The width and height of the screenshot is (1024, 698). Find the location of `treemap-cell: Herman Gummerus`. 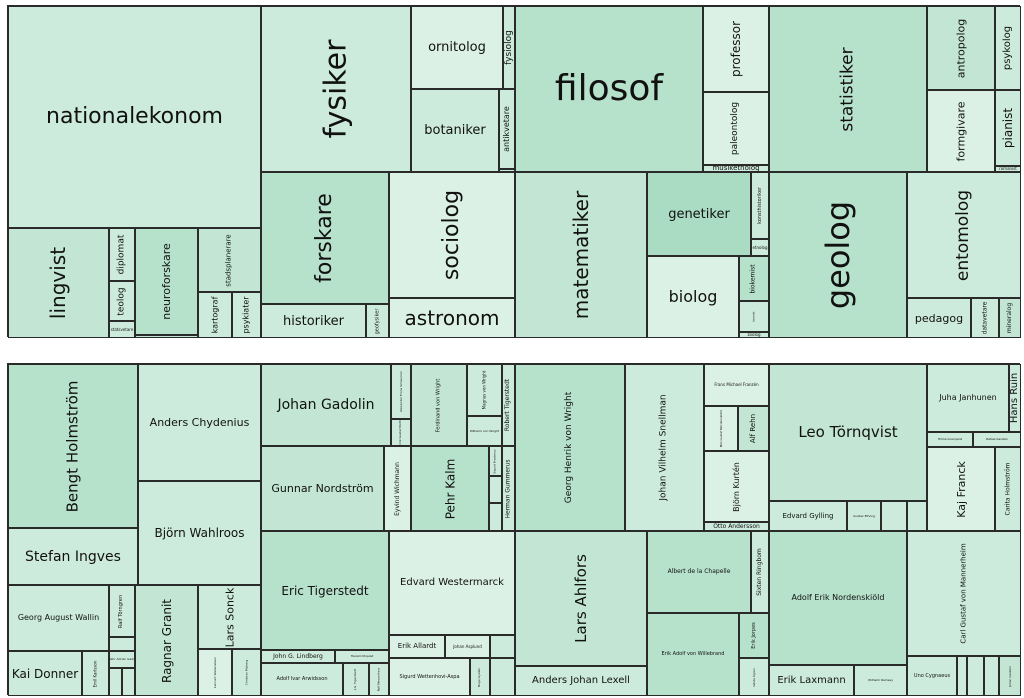

treemap-cell: Herman Gummerus is located at coordinates (508, 488).